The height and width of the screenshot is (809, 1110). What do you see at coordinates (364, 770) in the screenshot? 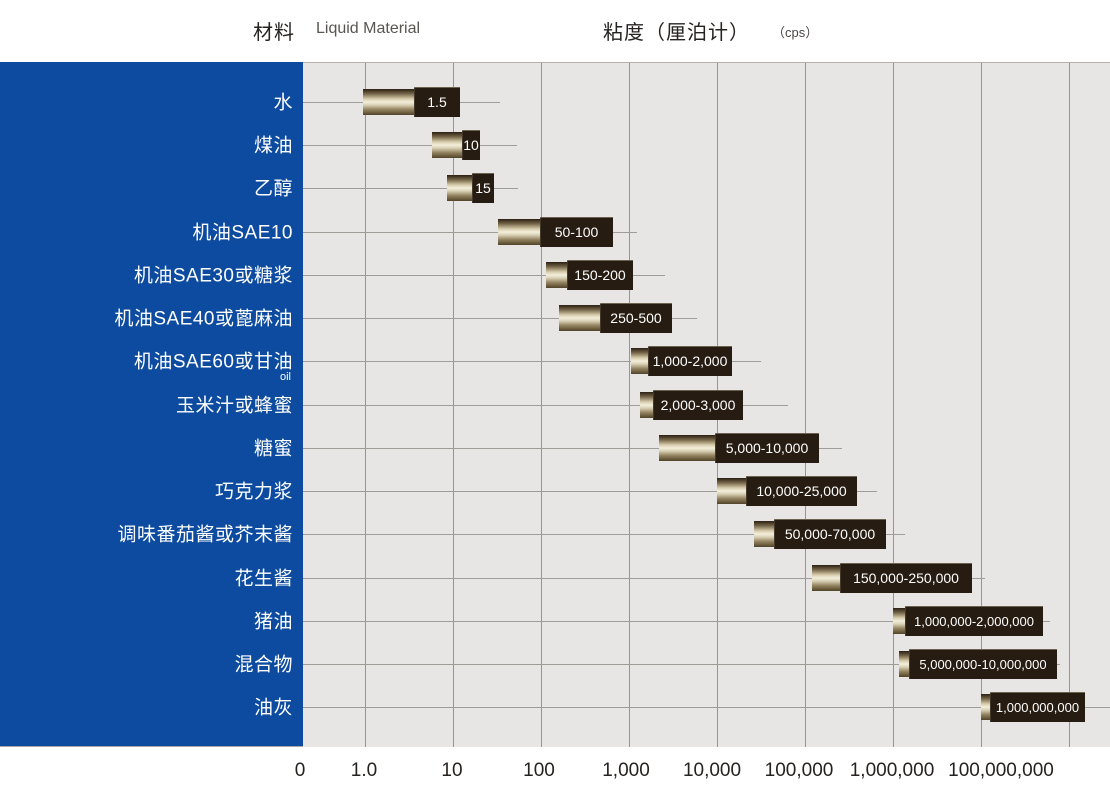
I see `x-tick-label: 1.0` at bounding box center [364, 770].